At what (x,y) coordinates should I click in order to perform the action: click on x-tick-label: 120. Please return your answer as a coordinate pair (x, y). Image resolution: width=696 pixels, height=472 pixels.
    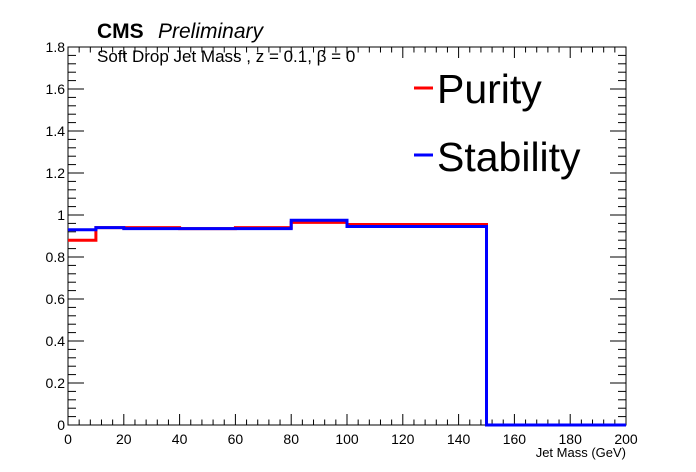
    Looking at the image, I should click on (403, 439).